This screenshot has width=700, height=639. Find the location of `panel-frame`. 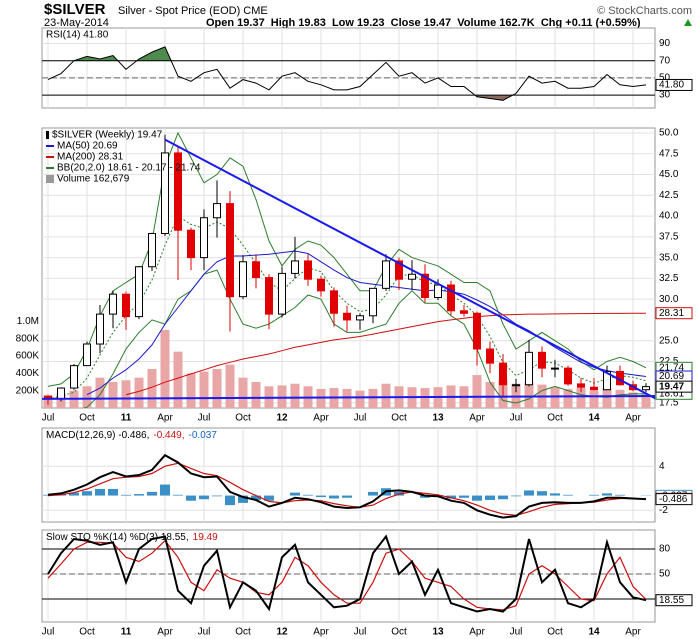

panel-frame is located at coordinates (348, 576).